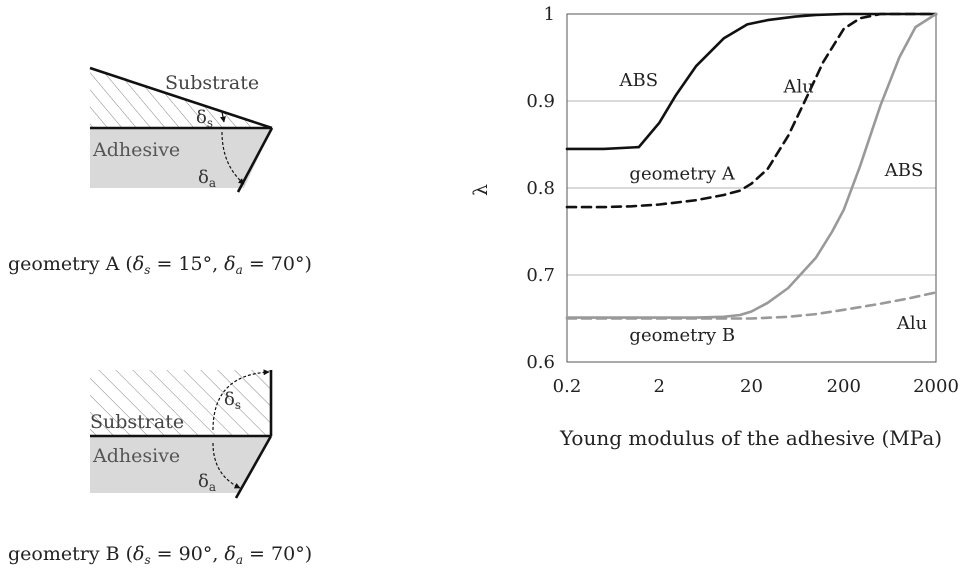 Image resolution: width=963 pixels, height=570 pixels. I want to click on geometry-b-adhesive-label: Adhesive, so click(136, 456).